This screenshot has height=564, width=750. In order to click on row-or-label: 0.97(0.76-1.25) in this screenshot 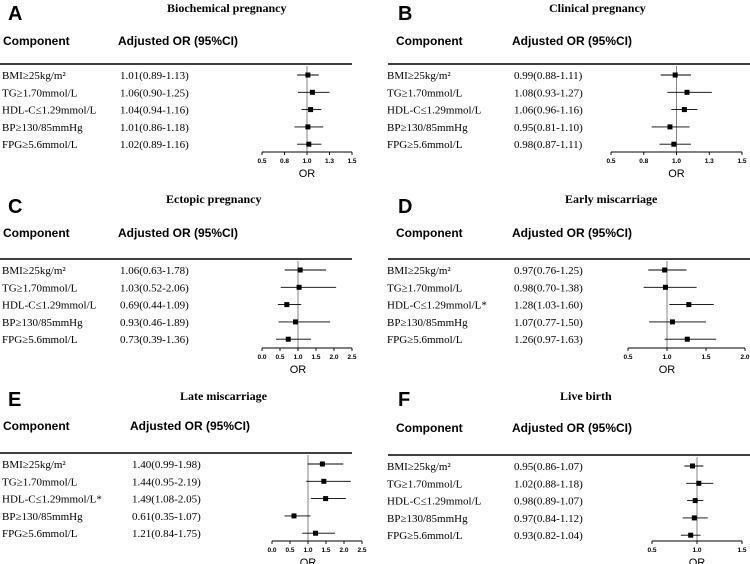, I will do `click(548, 271)`.